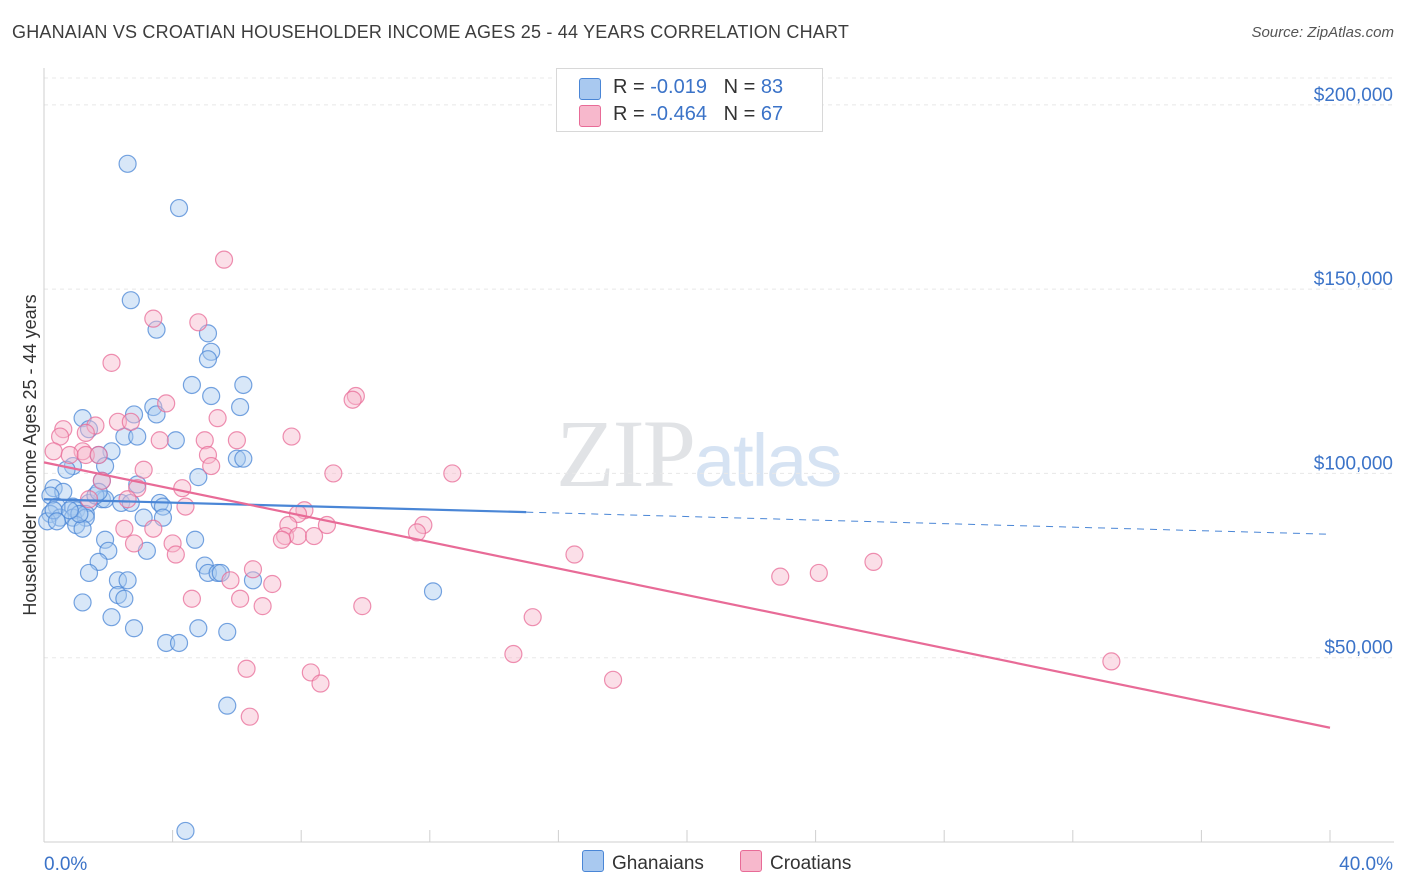 This screenshot has height=892, width=1406. I want to click on bottom-legend-croatians: Croatians, so click(795, 862).